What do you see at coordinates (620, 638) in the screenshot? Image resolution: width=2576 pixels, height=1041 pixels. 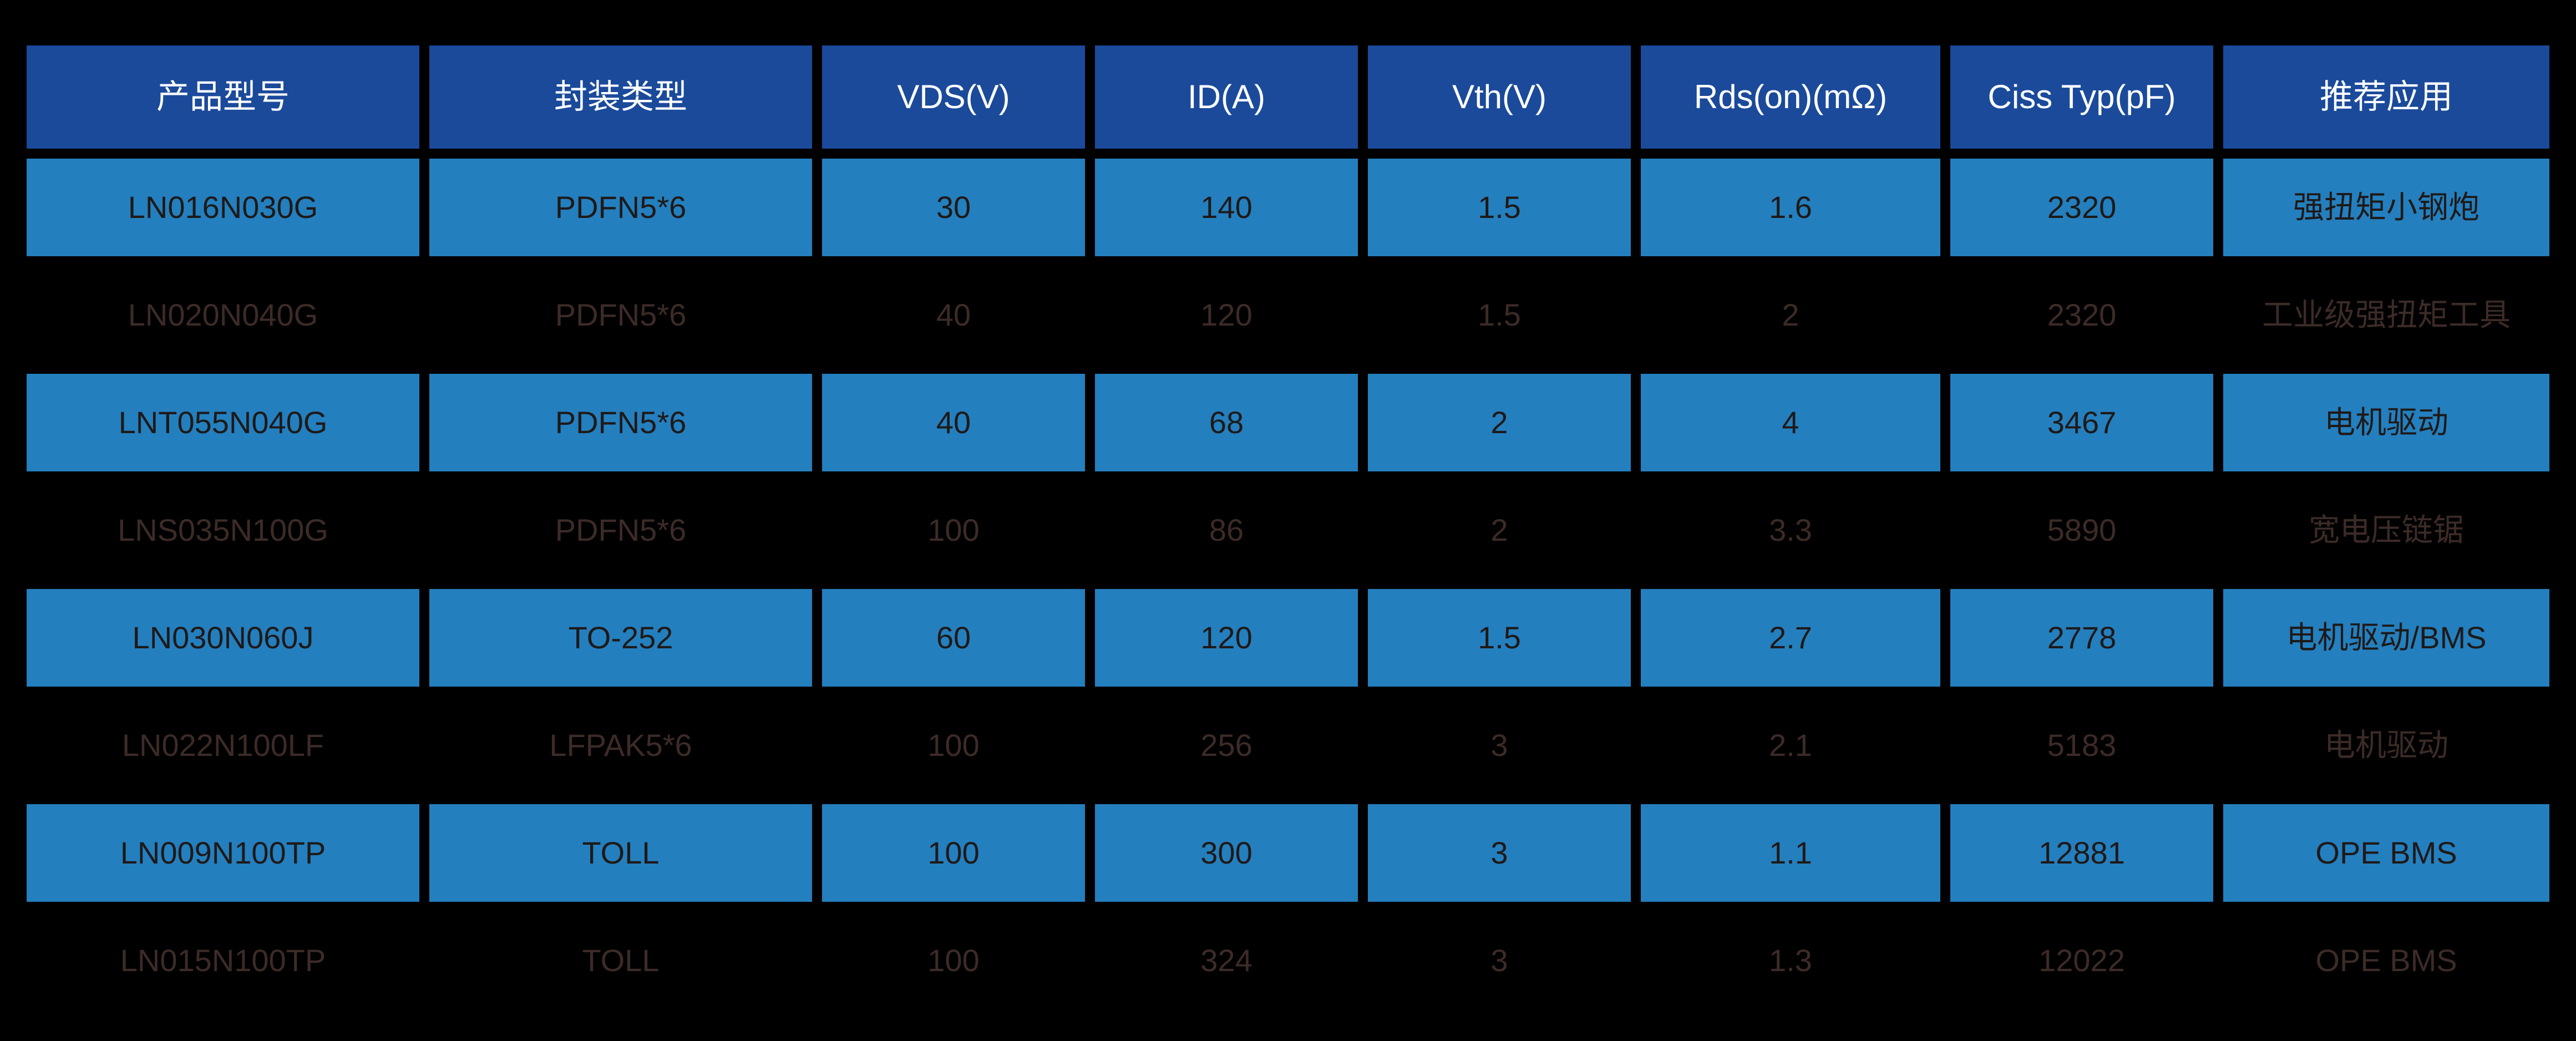 I see `data-cell-package: TO-252` at bounding box center [620, 638].